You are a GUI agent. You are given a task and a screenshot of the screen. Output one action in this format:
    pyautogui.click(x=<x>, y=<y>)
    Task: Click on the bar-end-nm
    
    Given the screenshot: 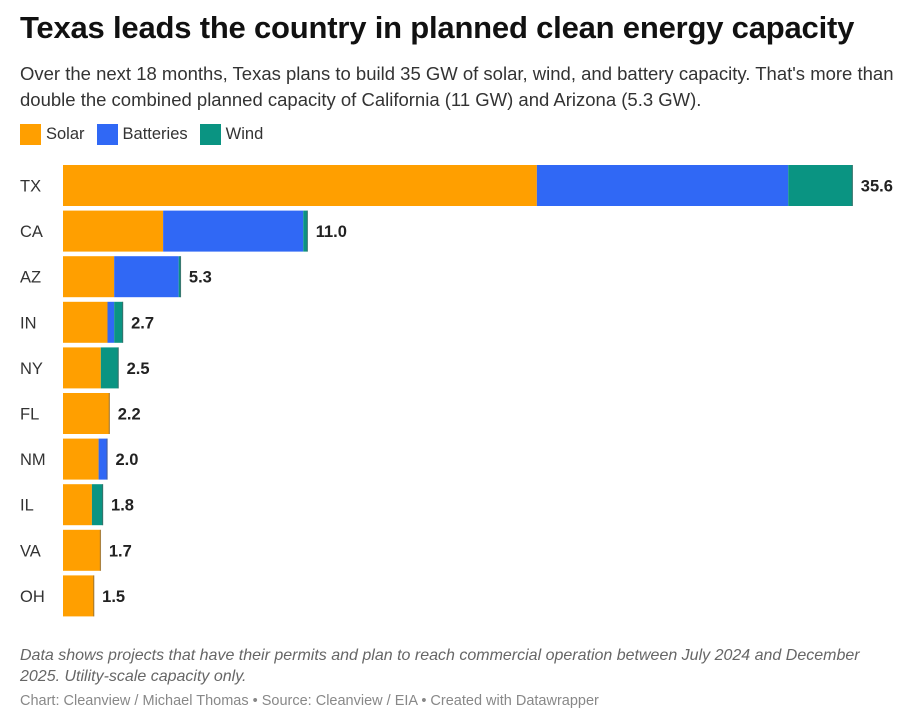 What is the action you would take?
    pyautogui.click(x=107, y=459)
    